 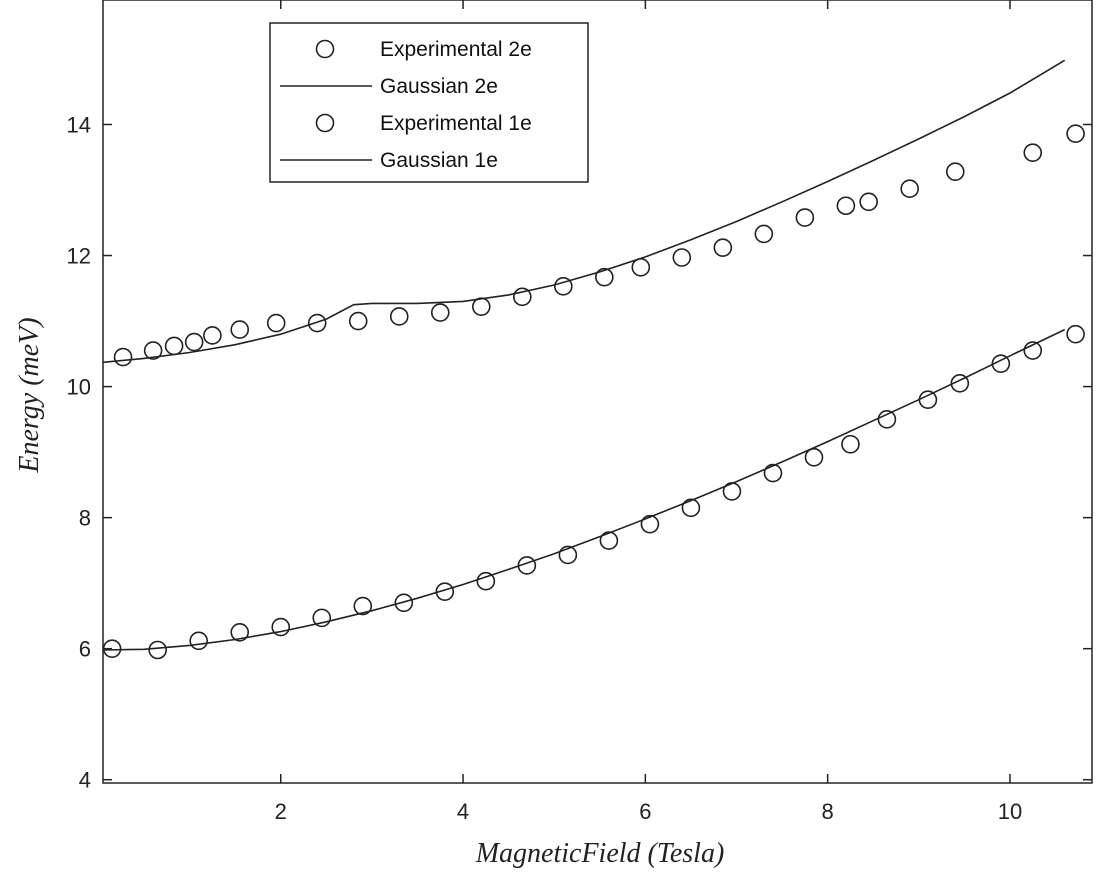 I want to click on legend-label: Gaussian 2e, so click(x=439, y=86).